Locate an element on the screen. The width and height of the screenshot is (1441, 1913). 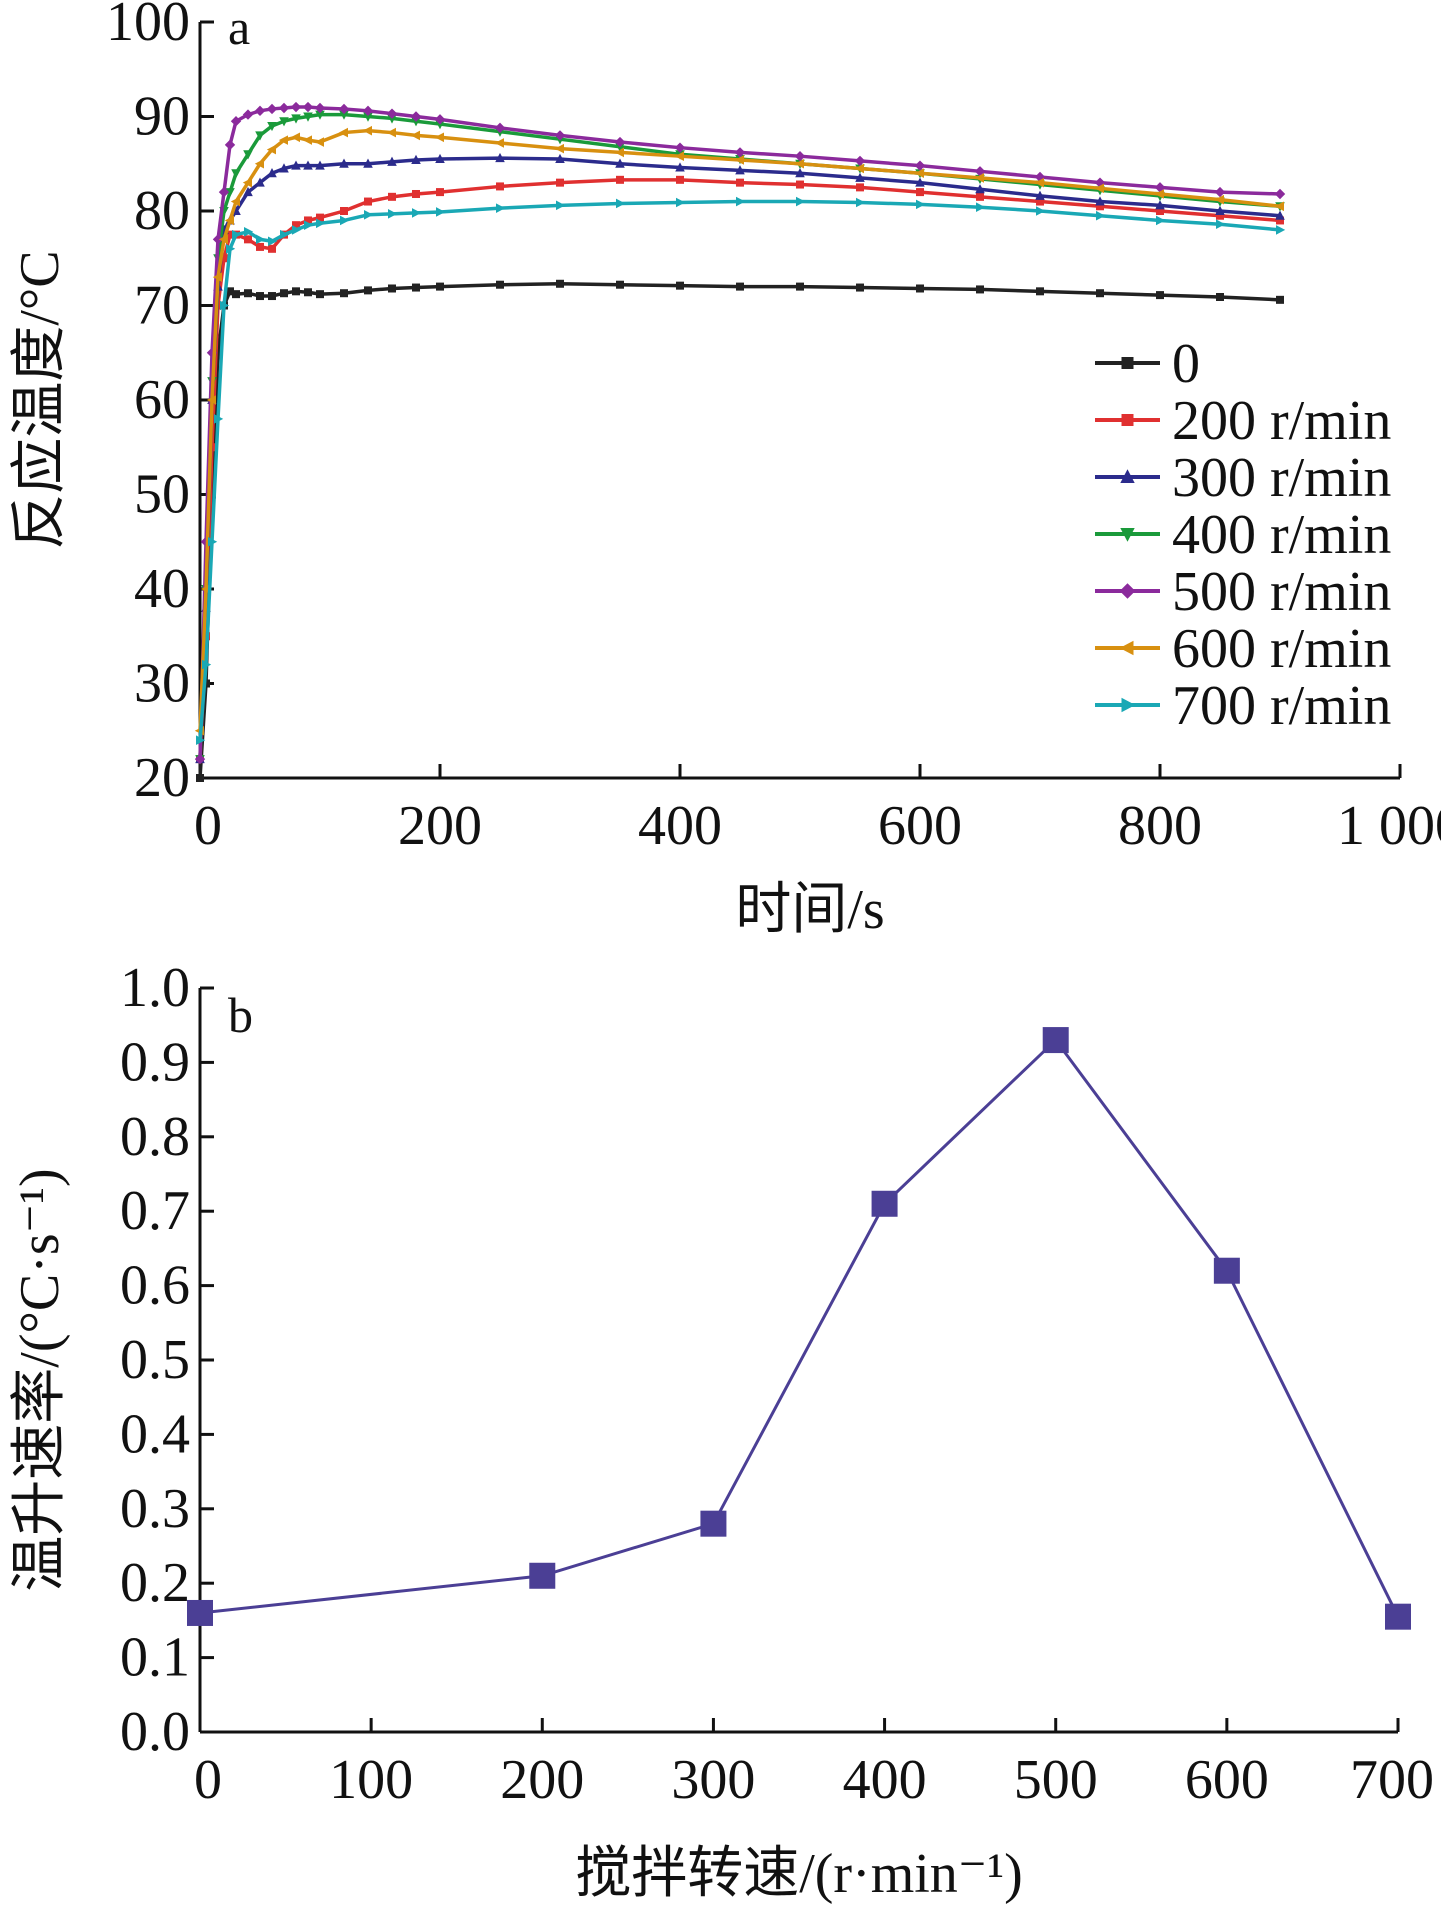
x-axis-title-a: 时间/s is located at coordinates (809, 910).